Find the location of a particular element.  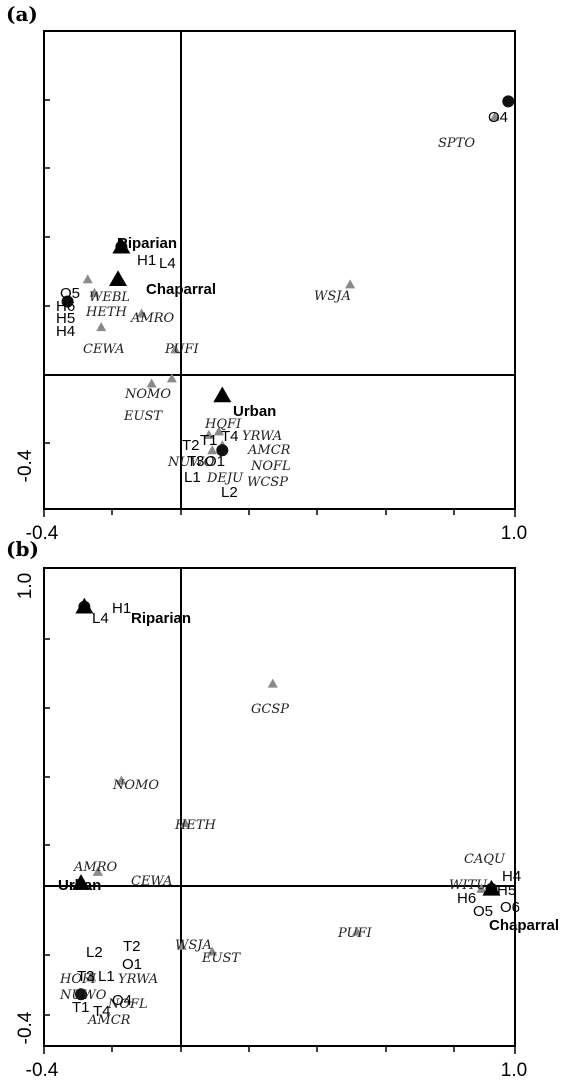

panel-a-label: (a) is located at coordinates (22, 14).